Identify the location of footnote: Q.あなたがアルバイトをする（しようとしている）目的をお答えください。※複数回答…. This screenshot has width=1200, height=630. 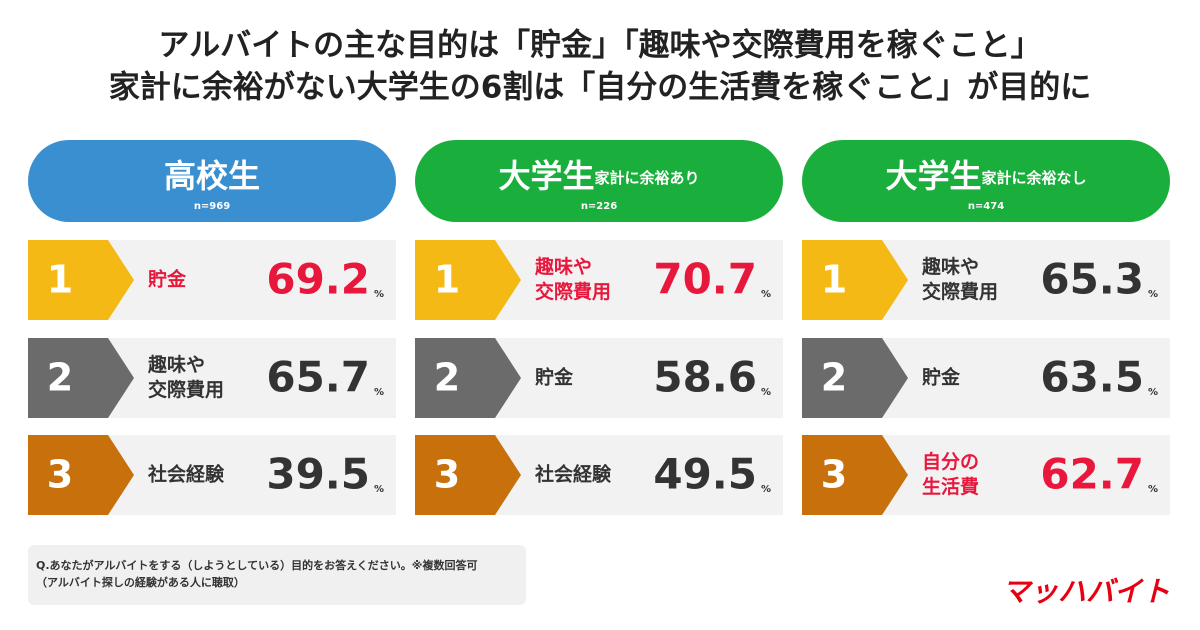
(256, 565).